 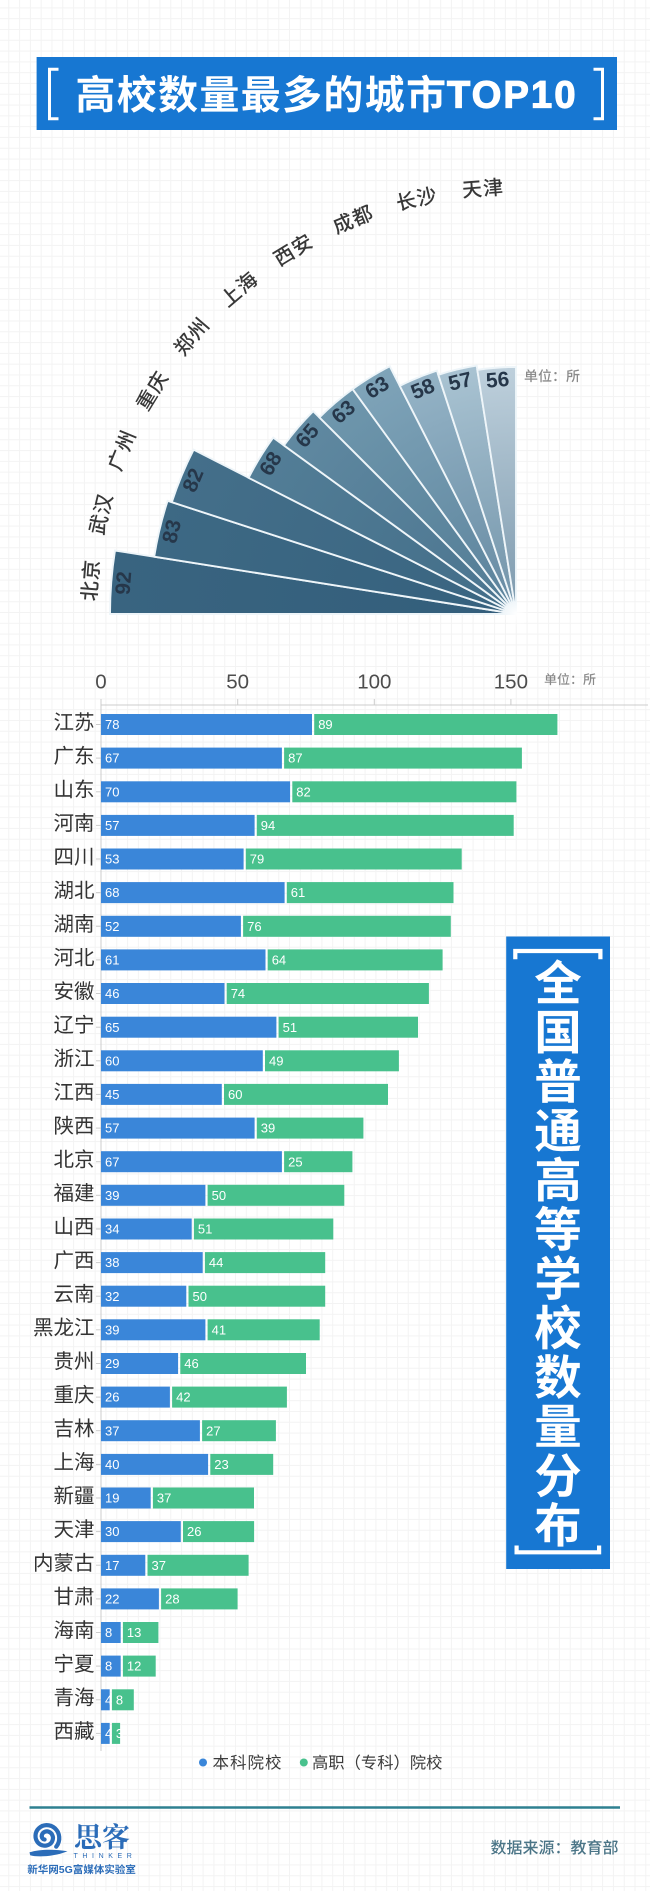 What do you see at coordinates (295, 1161) in the screenshot?
I see `svg-text: 25` at bounding box center [295, 1161].